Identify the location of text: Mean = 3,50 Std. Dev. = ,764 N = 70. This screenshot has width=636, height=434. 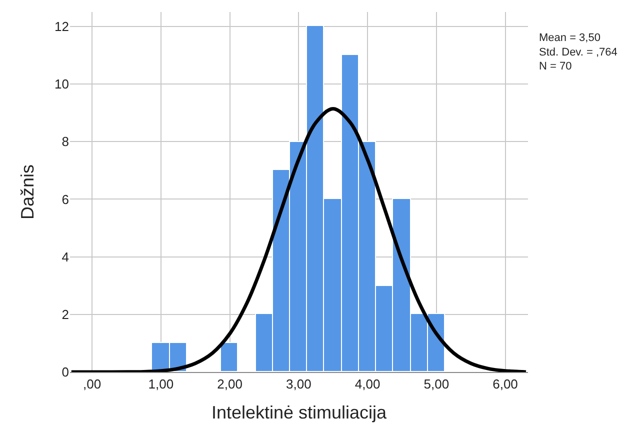
(578, 52).